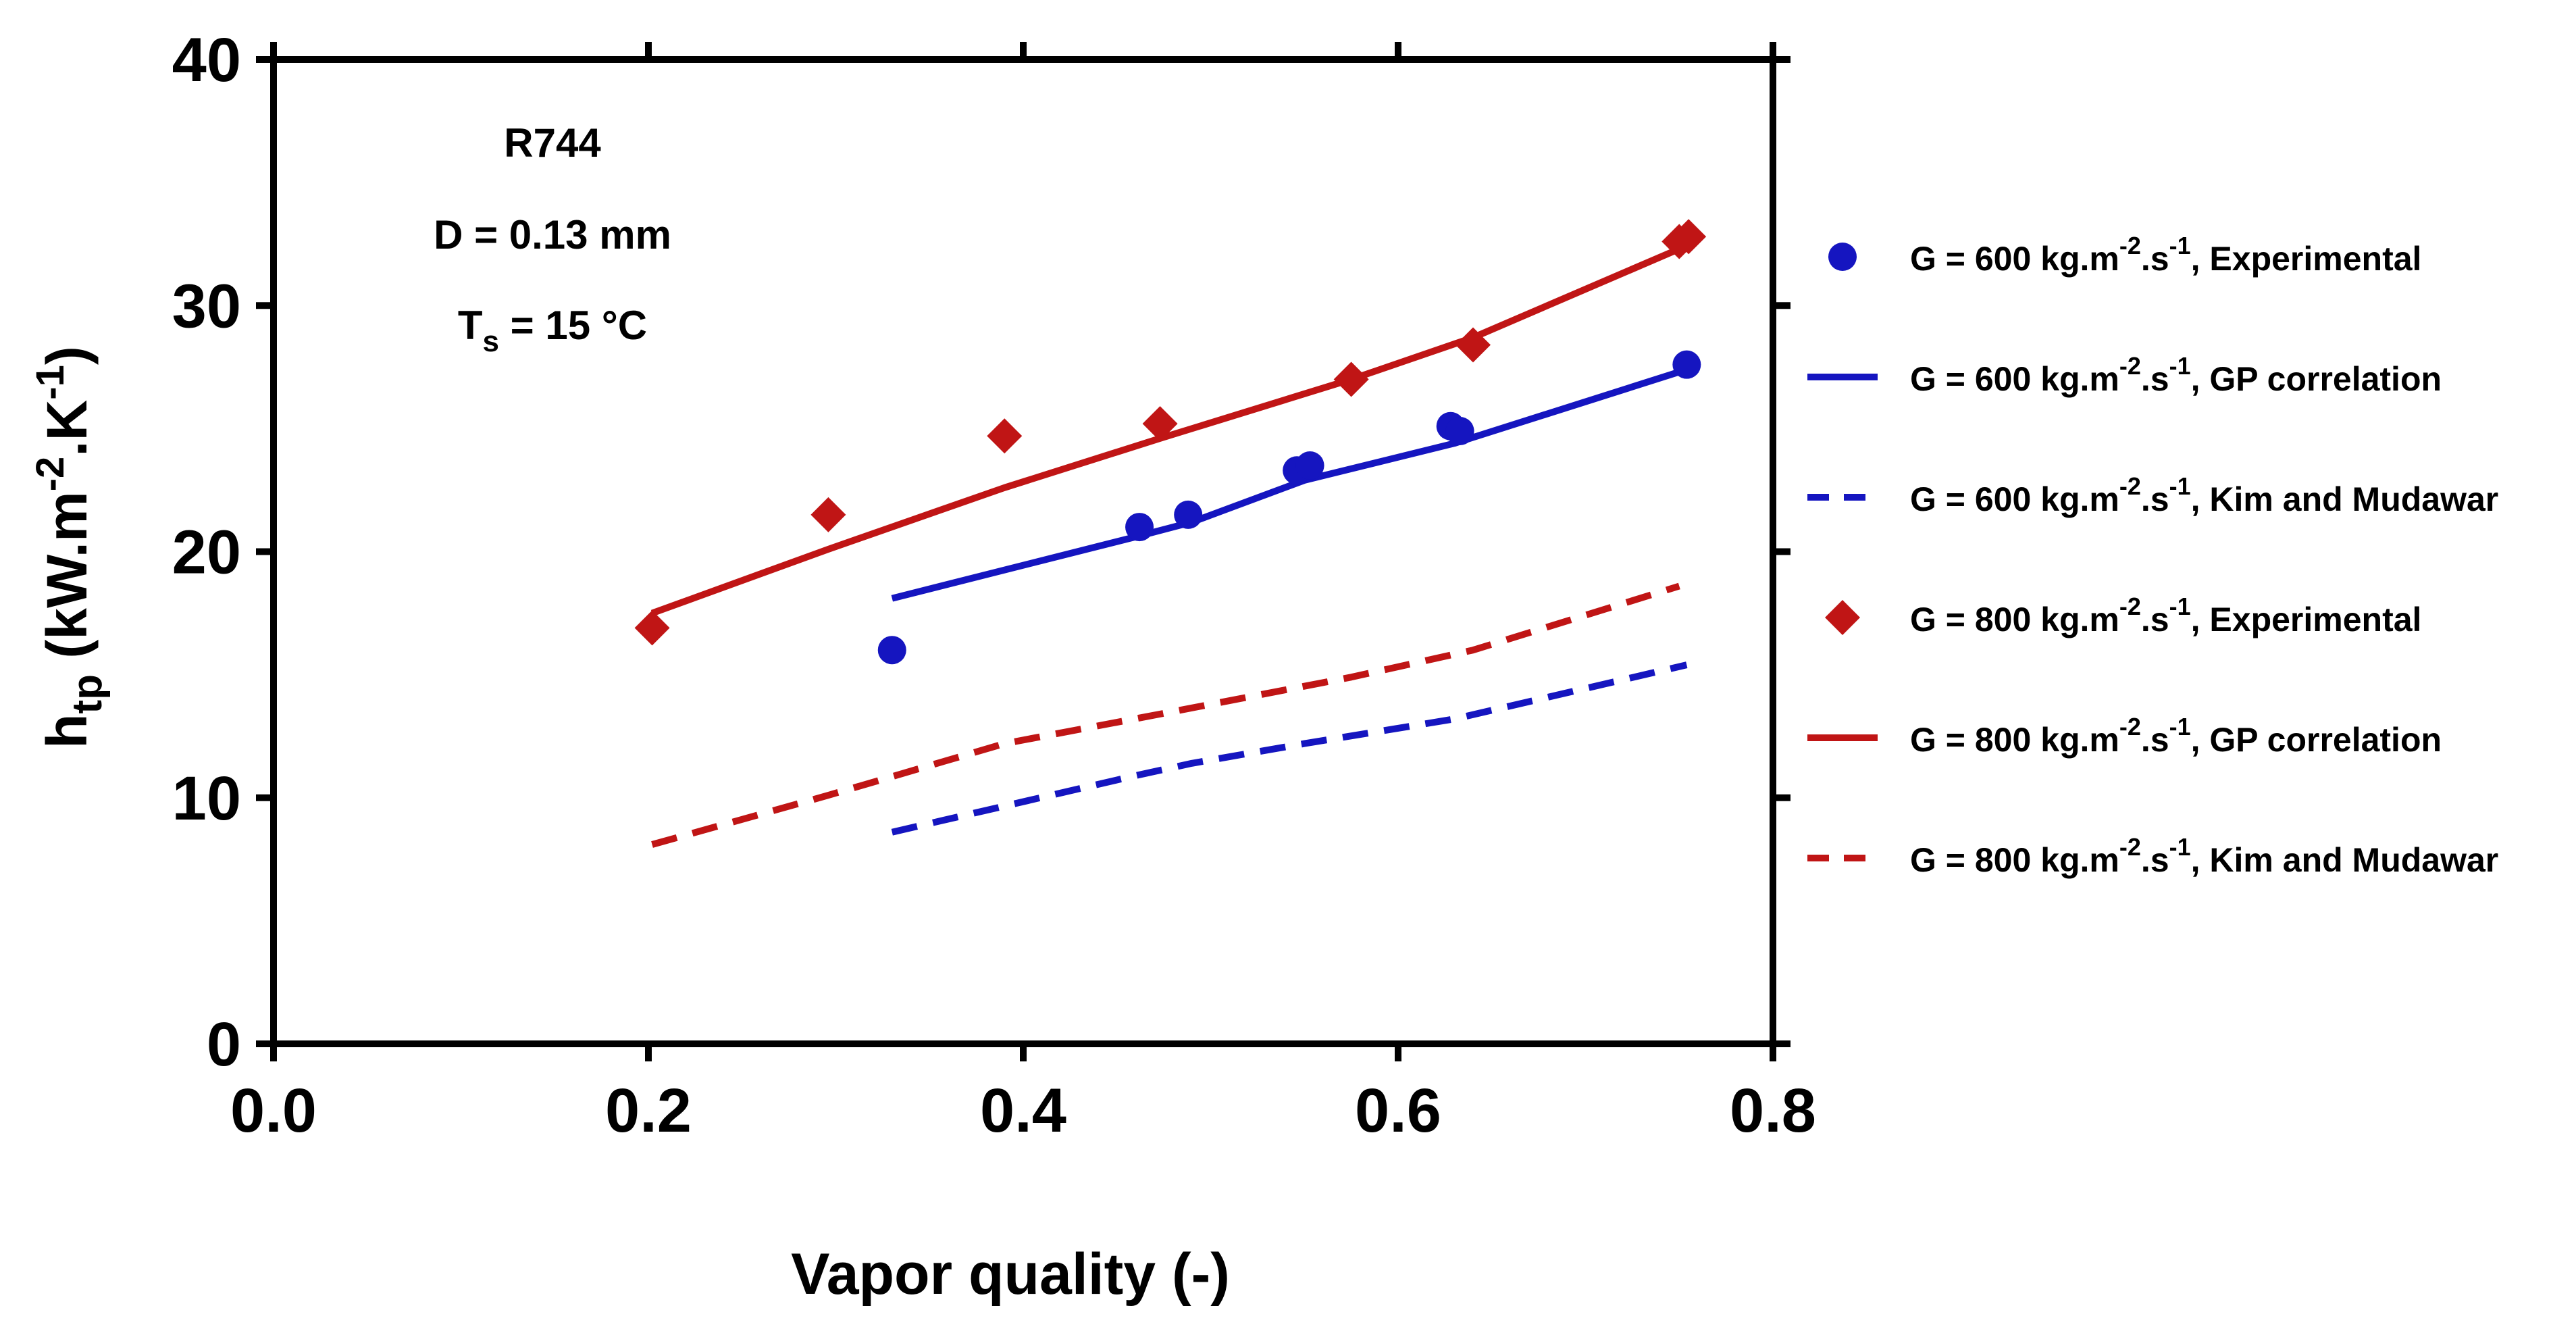  I want to click on legend-label: G = 800 kg.m-2.s-1, GP correlation, so click(2176, 736).